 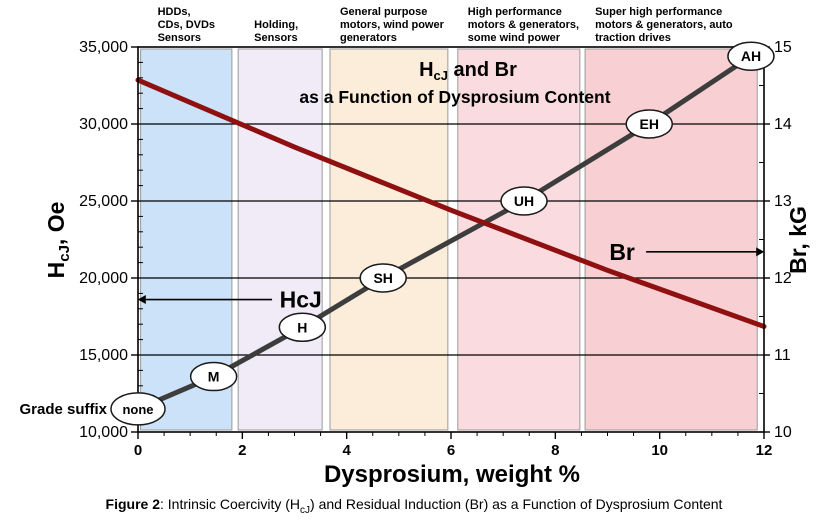 What do you see at coordinates (515, 12) in the screenshot?
I see `band-label-high-performance-motors-line1: High performance` at bounding box center [515, 12].